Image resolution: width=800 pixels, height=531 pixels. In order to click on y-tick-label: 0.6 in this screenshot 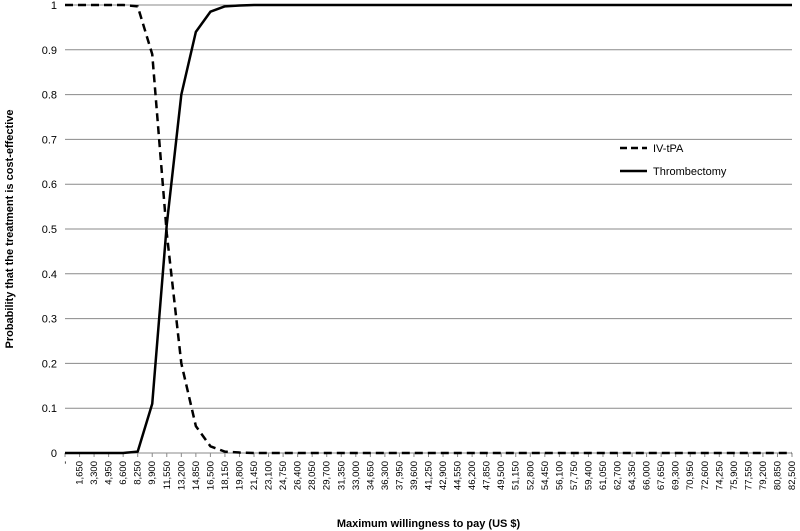, I will do `click(49, 185)`.